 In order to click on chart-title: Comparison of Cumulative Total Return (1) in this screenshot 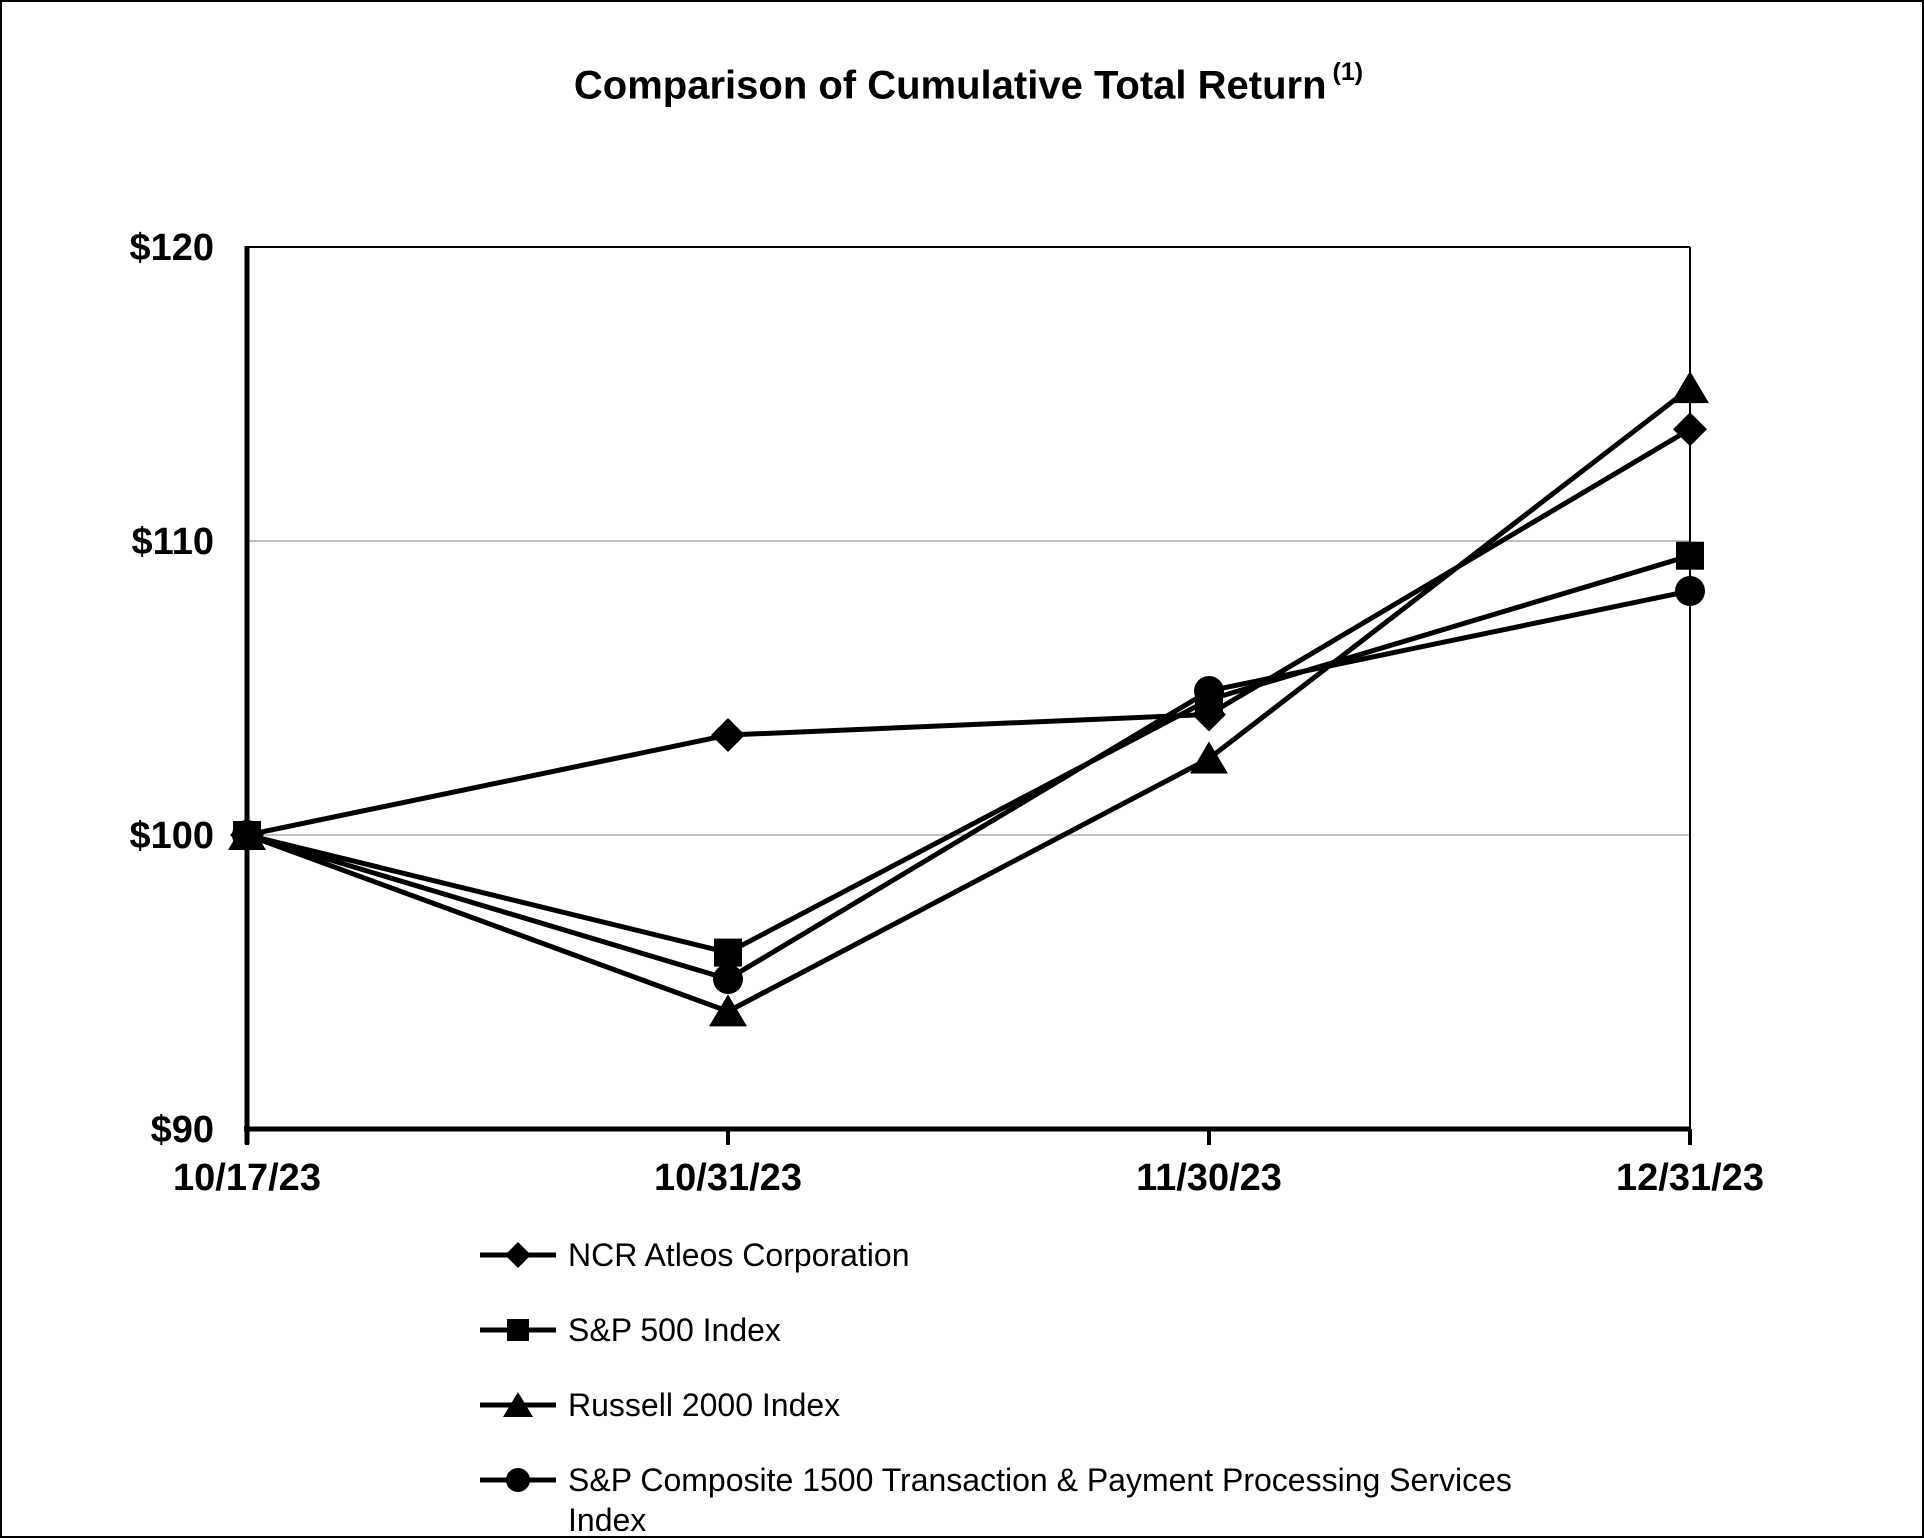, I will do `click(968, 83)`.